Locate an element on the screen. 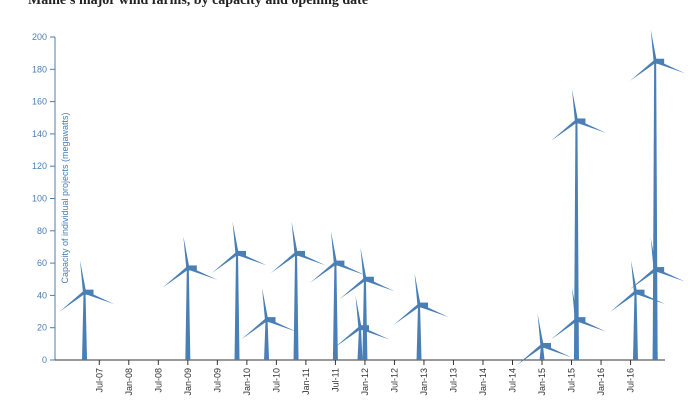 Image resolution: width=694 pixels, height=420 pixels. x-tick-label: Jan-15 is located at coordinates (542, 382).